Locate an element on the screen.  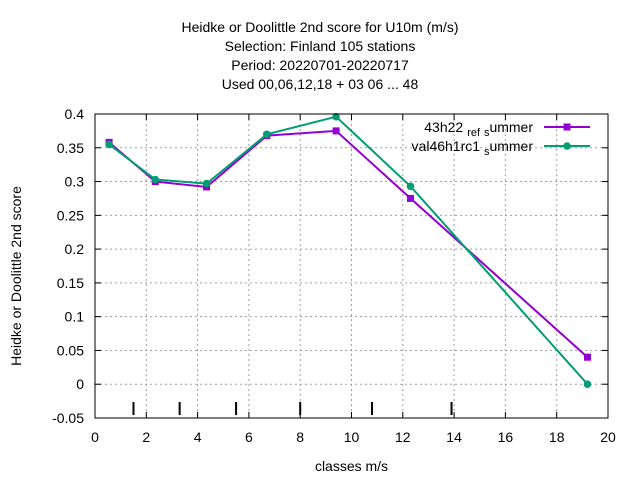
y-tick-label: 0.2 is located at coordinates (75, 249).